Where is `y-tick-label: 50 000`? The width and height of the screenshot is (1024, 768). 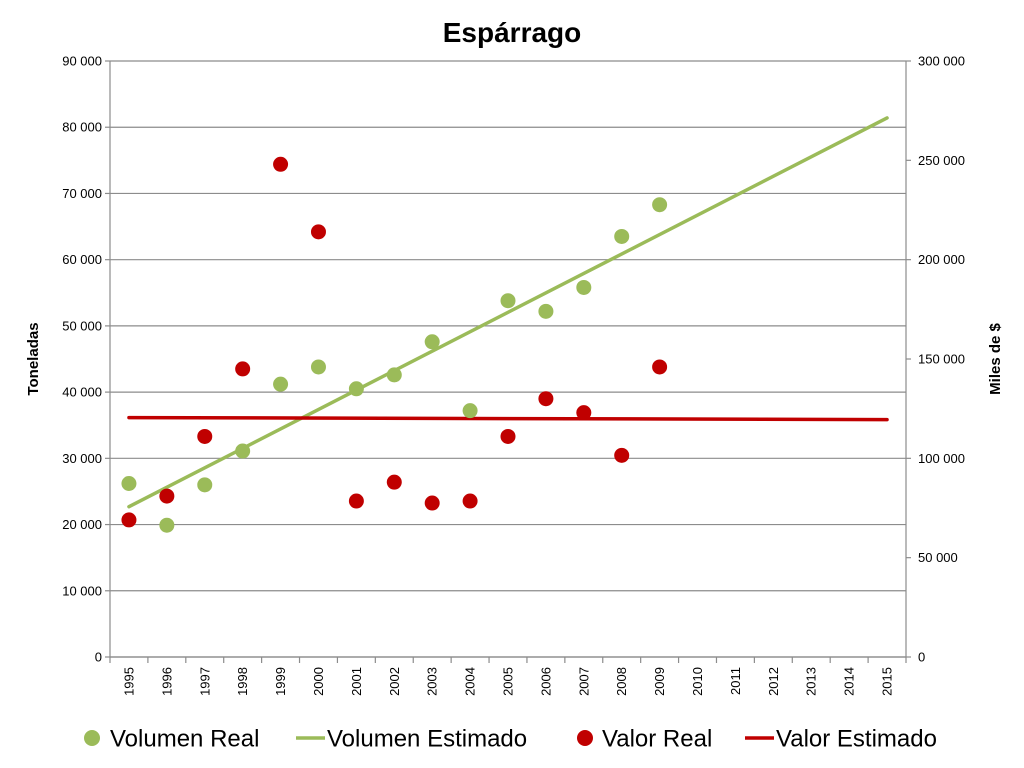 y-tick-label: 50 000 is located at coordinates (82, 325).